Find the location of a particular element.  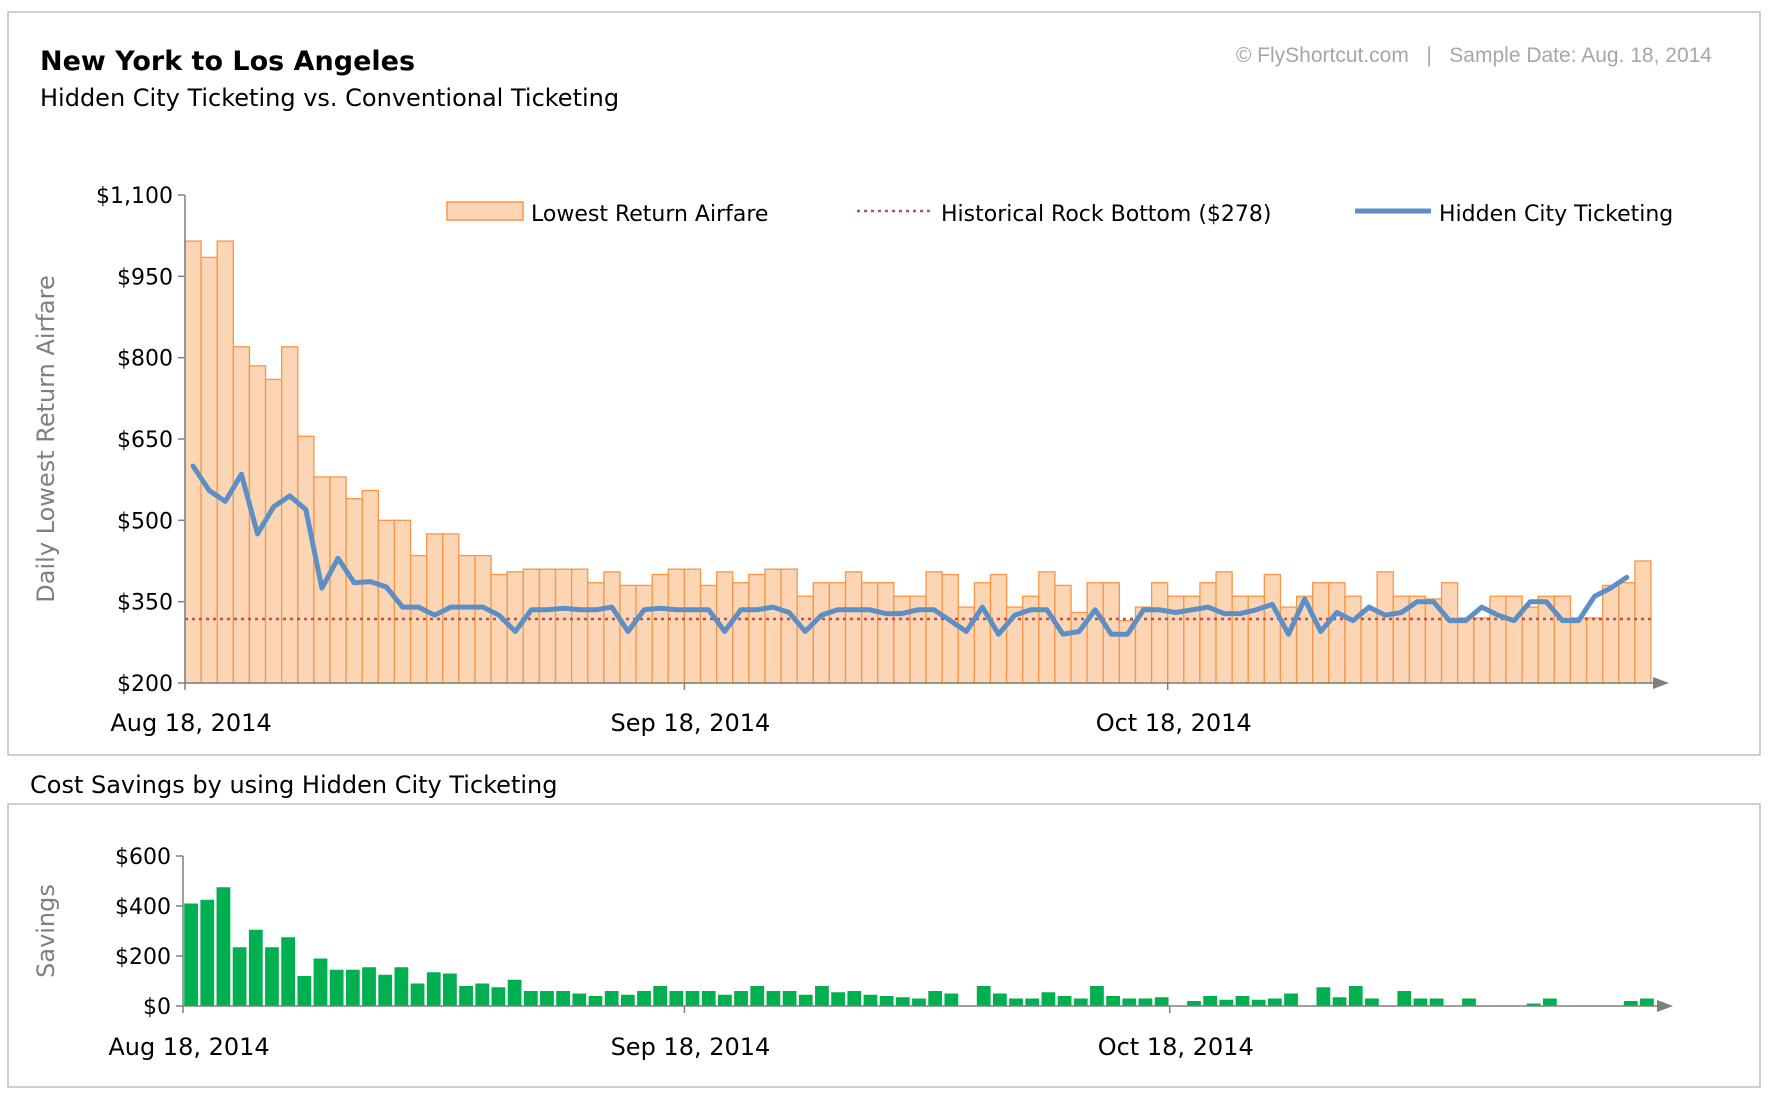

x-axis-arrow is located at coordinates (1661, 683).